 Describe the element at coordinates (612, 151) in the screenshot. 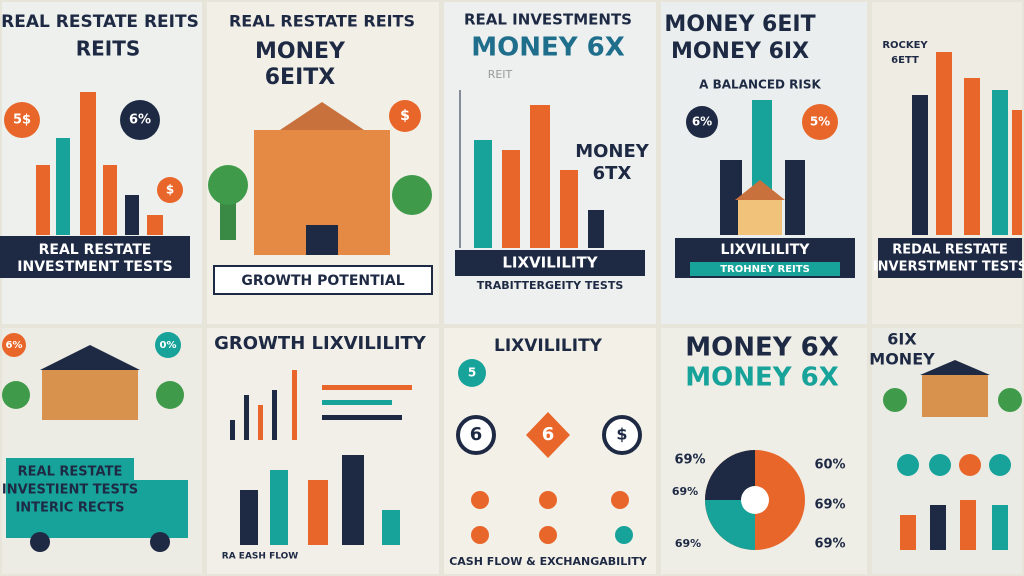

I see `side-label: MONEY` at that location.